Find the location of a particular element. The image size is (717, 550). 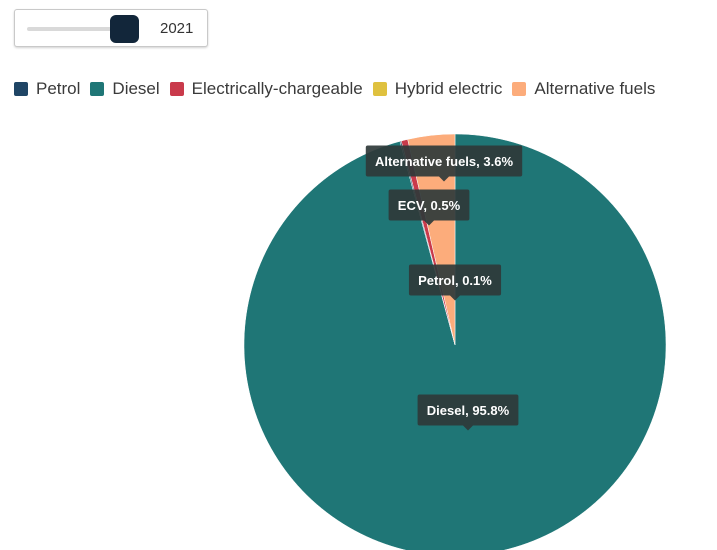

tooltip-electrically-chargeable: ECV, 0.5% is located at coordinates (429, 207).